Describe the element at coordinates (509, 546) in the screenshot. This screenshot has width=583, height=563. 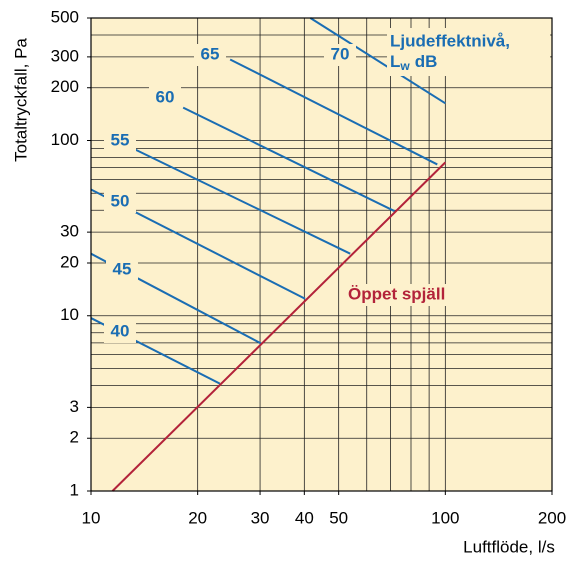
I see `x-axis-label: Luftflöde, l/s` at that location.